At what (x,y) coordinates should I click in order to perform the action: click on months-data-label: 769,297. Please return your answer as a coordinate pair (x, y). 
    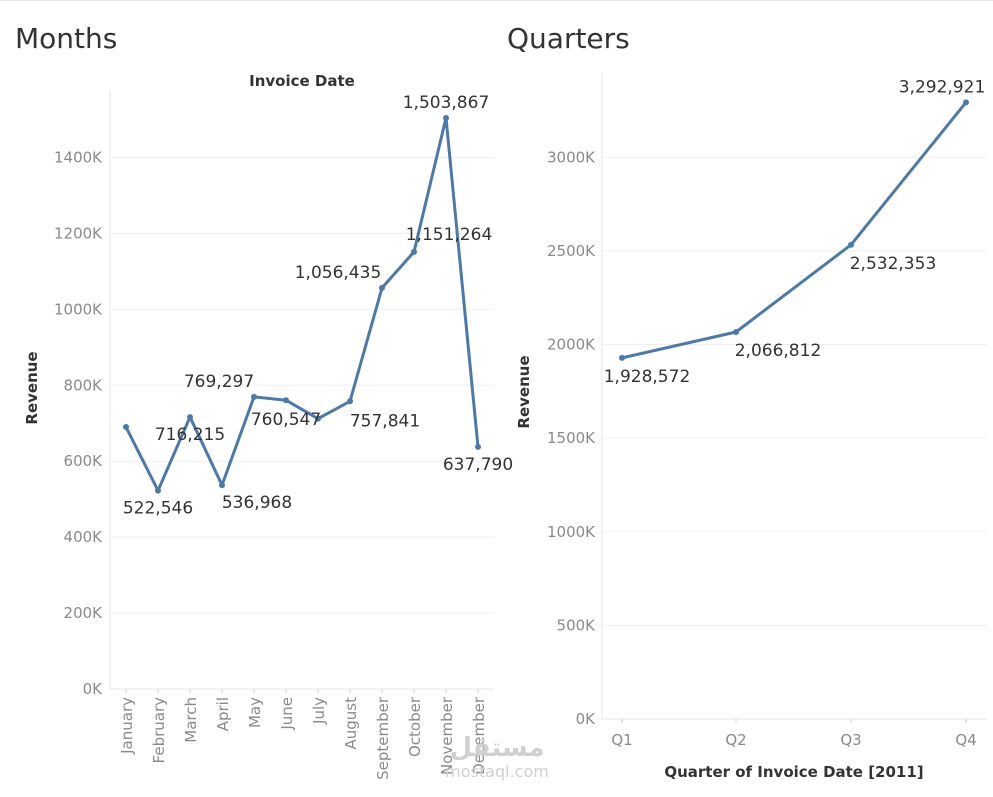
    Looking at the image, I should click on (219, 382).